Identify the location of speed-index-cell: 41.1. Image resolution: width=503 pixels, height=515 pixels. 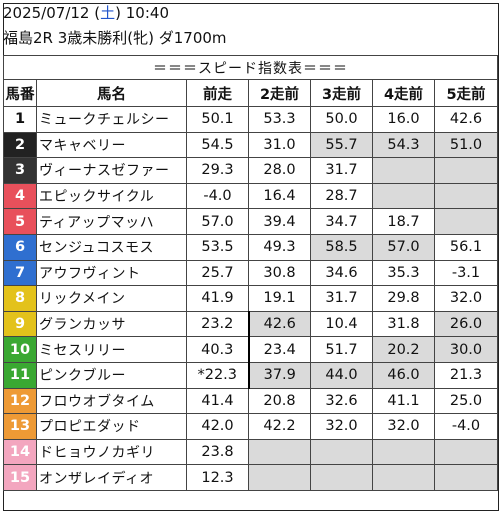
(403, 401).